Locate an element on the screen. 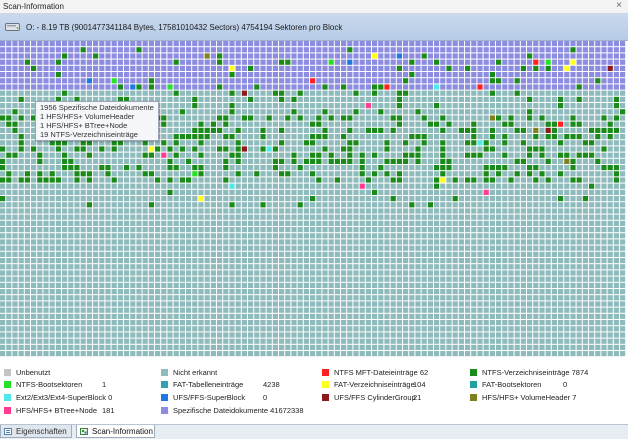  close-button: × is located at coordinates (619, 5).